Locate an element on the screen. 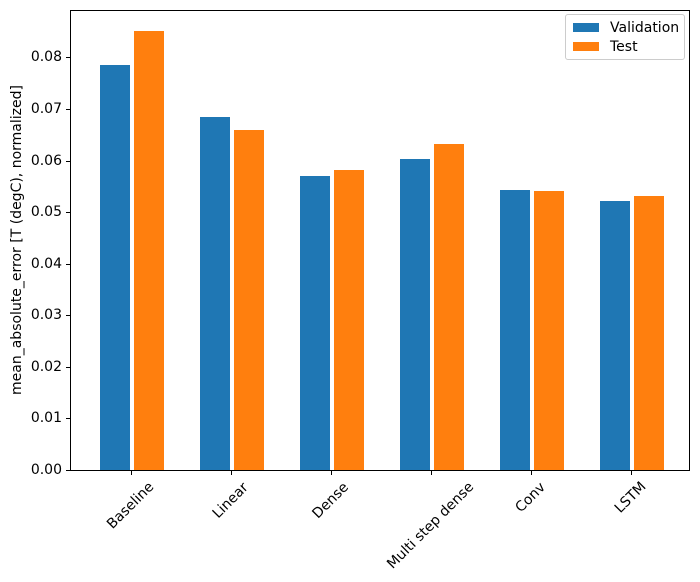 This screenshot has width=700, height=582. y-tick-label-0.01: 0.01 is located at coordinates (46, 418).